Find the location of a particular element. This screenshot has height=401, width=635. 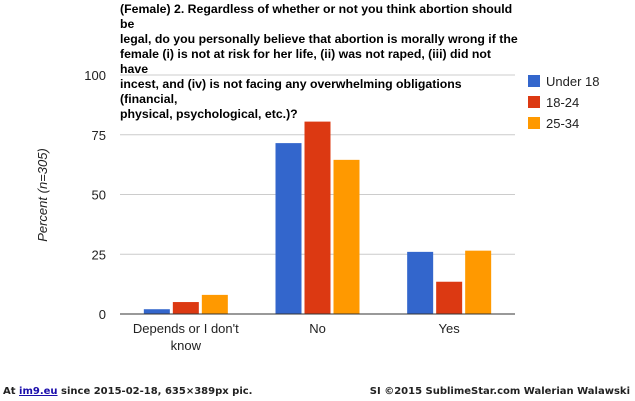

x-tick-label: No is located at coordinates (317, 328).